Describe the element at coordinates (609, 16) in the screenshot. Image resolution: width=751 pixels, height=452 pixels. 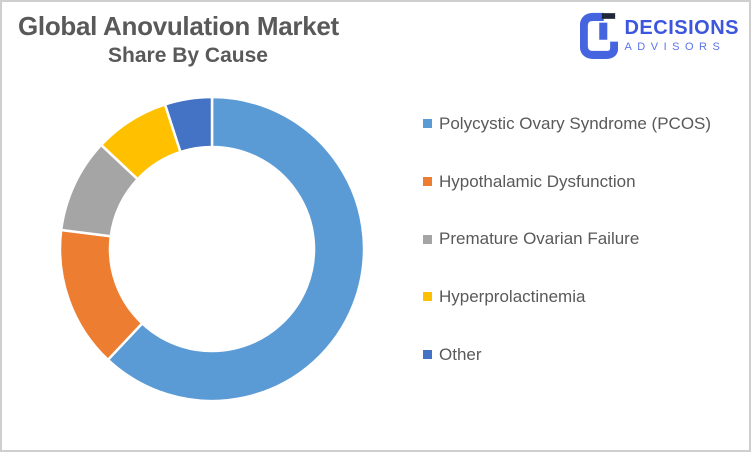
I see `logo-g-dark-bar` at that location.